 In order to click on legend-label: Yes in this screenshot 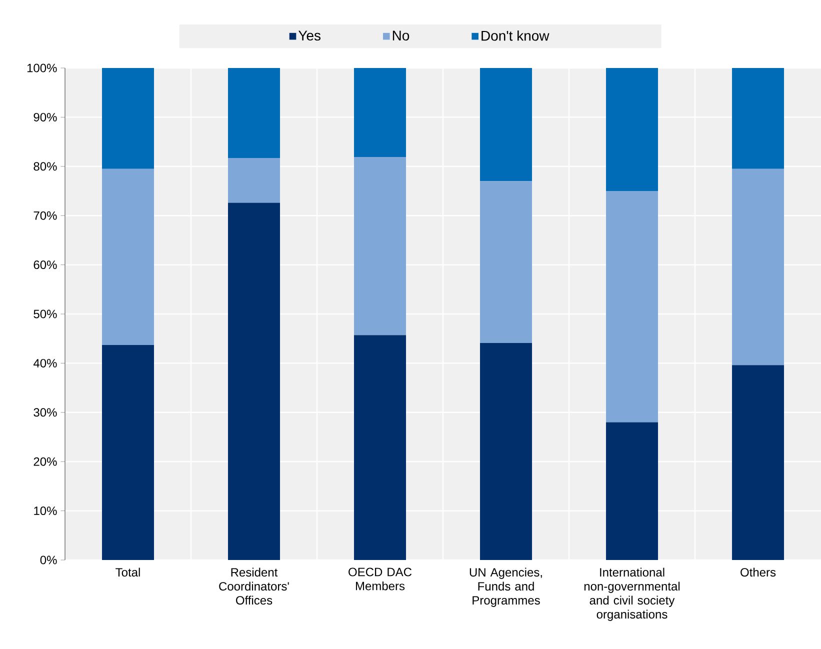, I will do `click(309, 35)`.